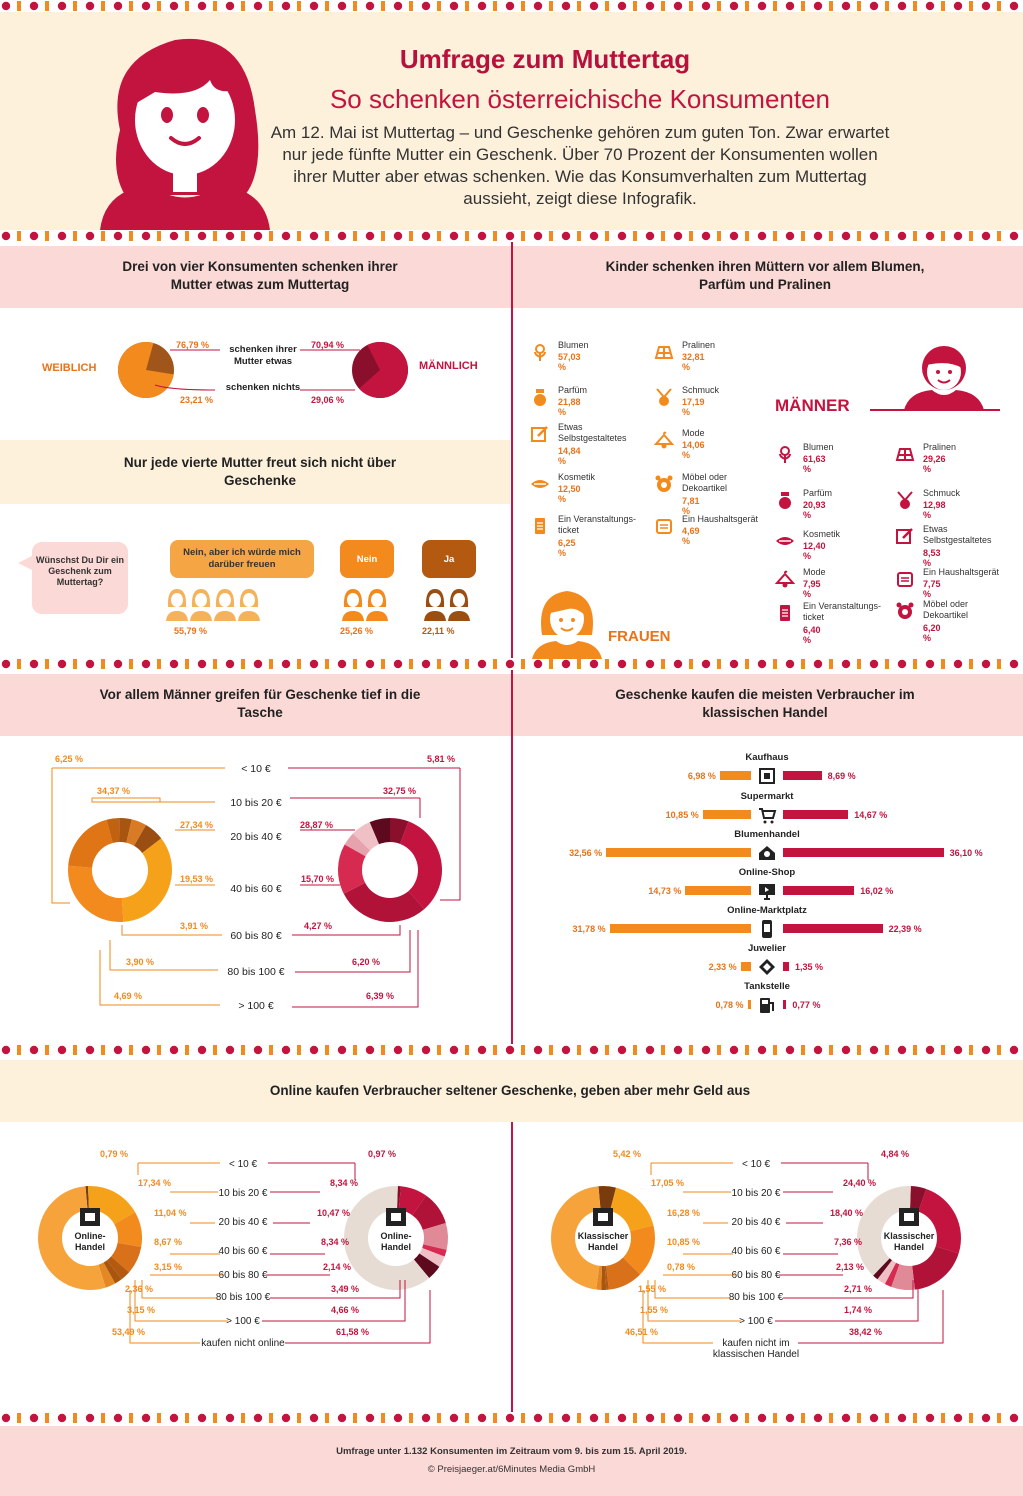 The image size is (1023, 1496). What do you see at coordinates (756, 1251) in the screenshot?
I see `spend-category: 40 bis 60 €` at bounding box center [756, 1251].